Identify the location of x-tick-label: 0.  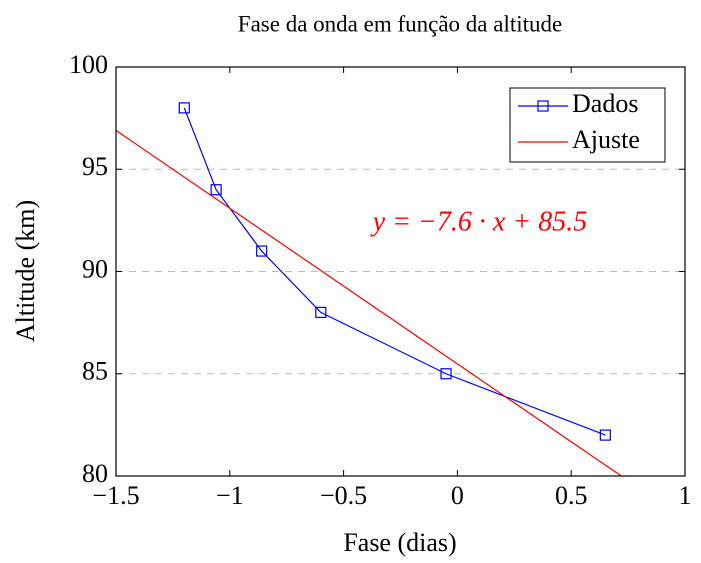
(457, 495).